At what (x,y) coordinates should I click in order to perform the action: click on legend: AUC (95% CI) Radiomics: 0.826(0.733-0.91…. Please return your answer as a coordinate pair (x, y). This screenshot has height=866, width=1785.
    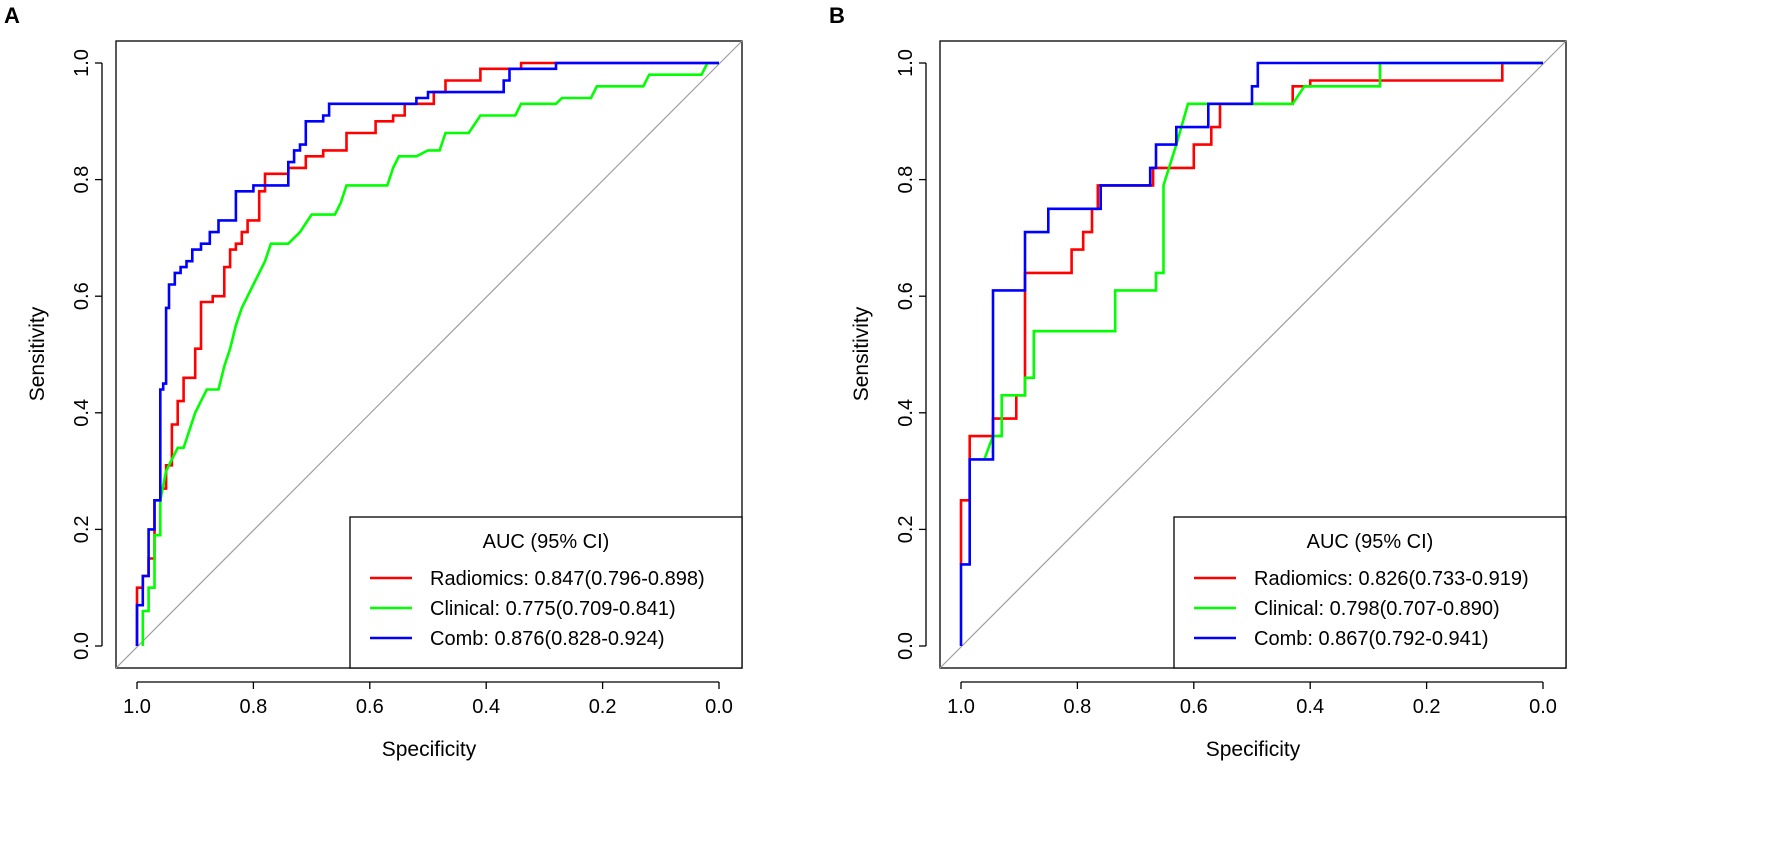
    Looking at the image, I should click on (1370, 592).